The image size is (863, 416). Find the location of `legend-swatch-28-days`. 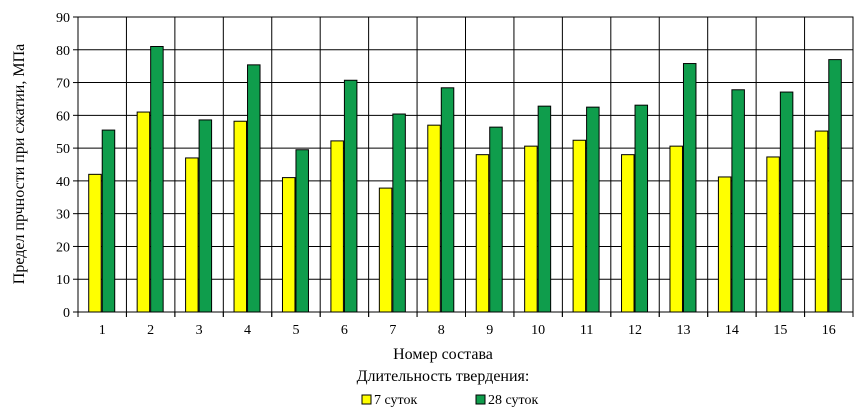

legend-swatch-28-days is located at coordinates (480, 399).